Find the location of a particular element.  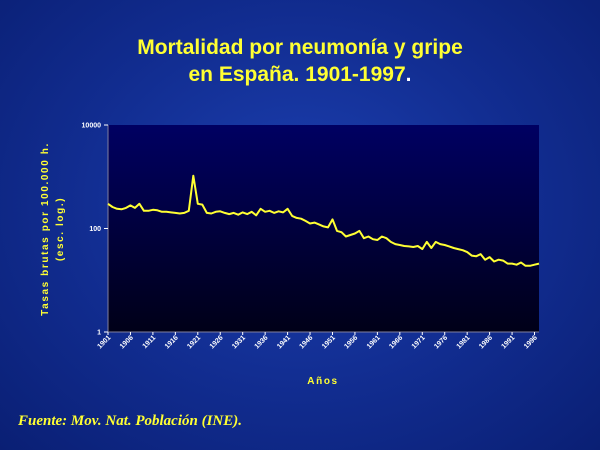

x-tick-label: 1941 is located at coordinates (284, 342).